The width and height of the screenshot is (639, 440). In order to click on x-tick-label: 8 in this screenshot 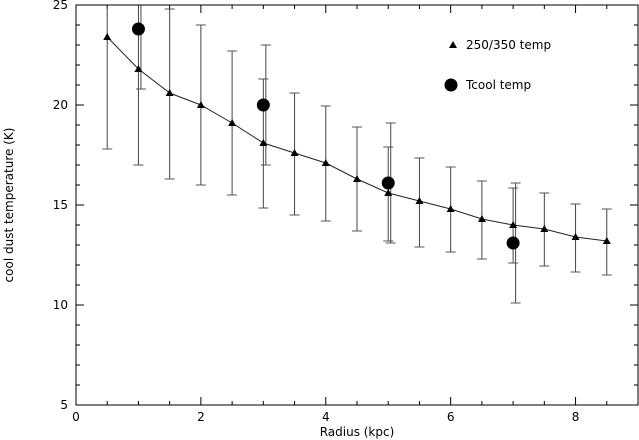, I will do `click(576, 417)`.